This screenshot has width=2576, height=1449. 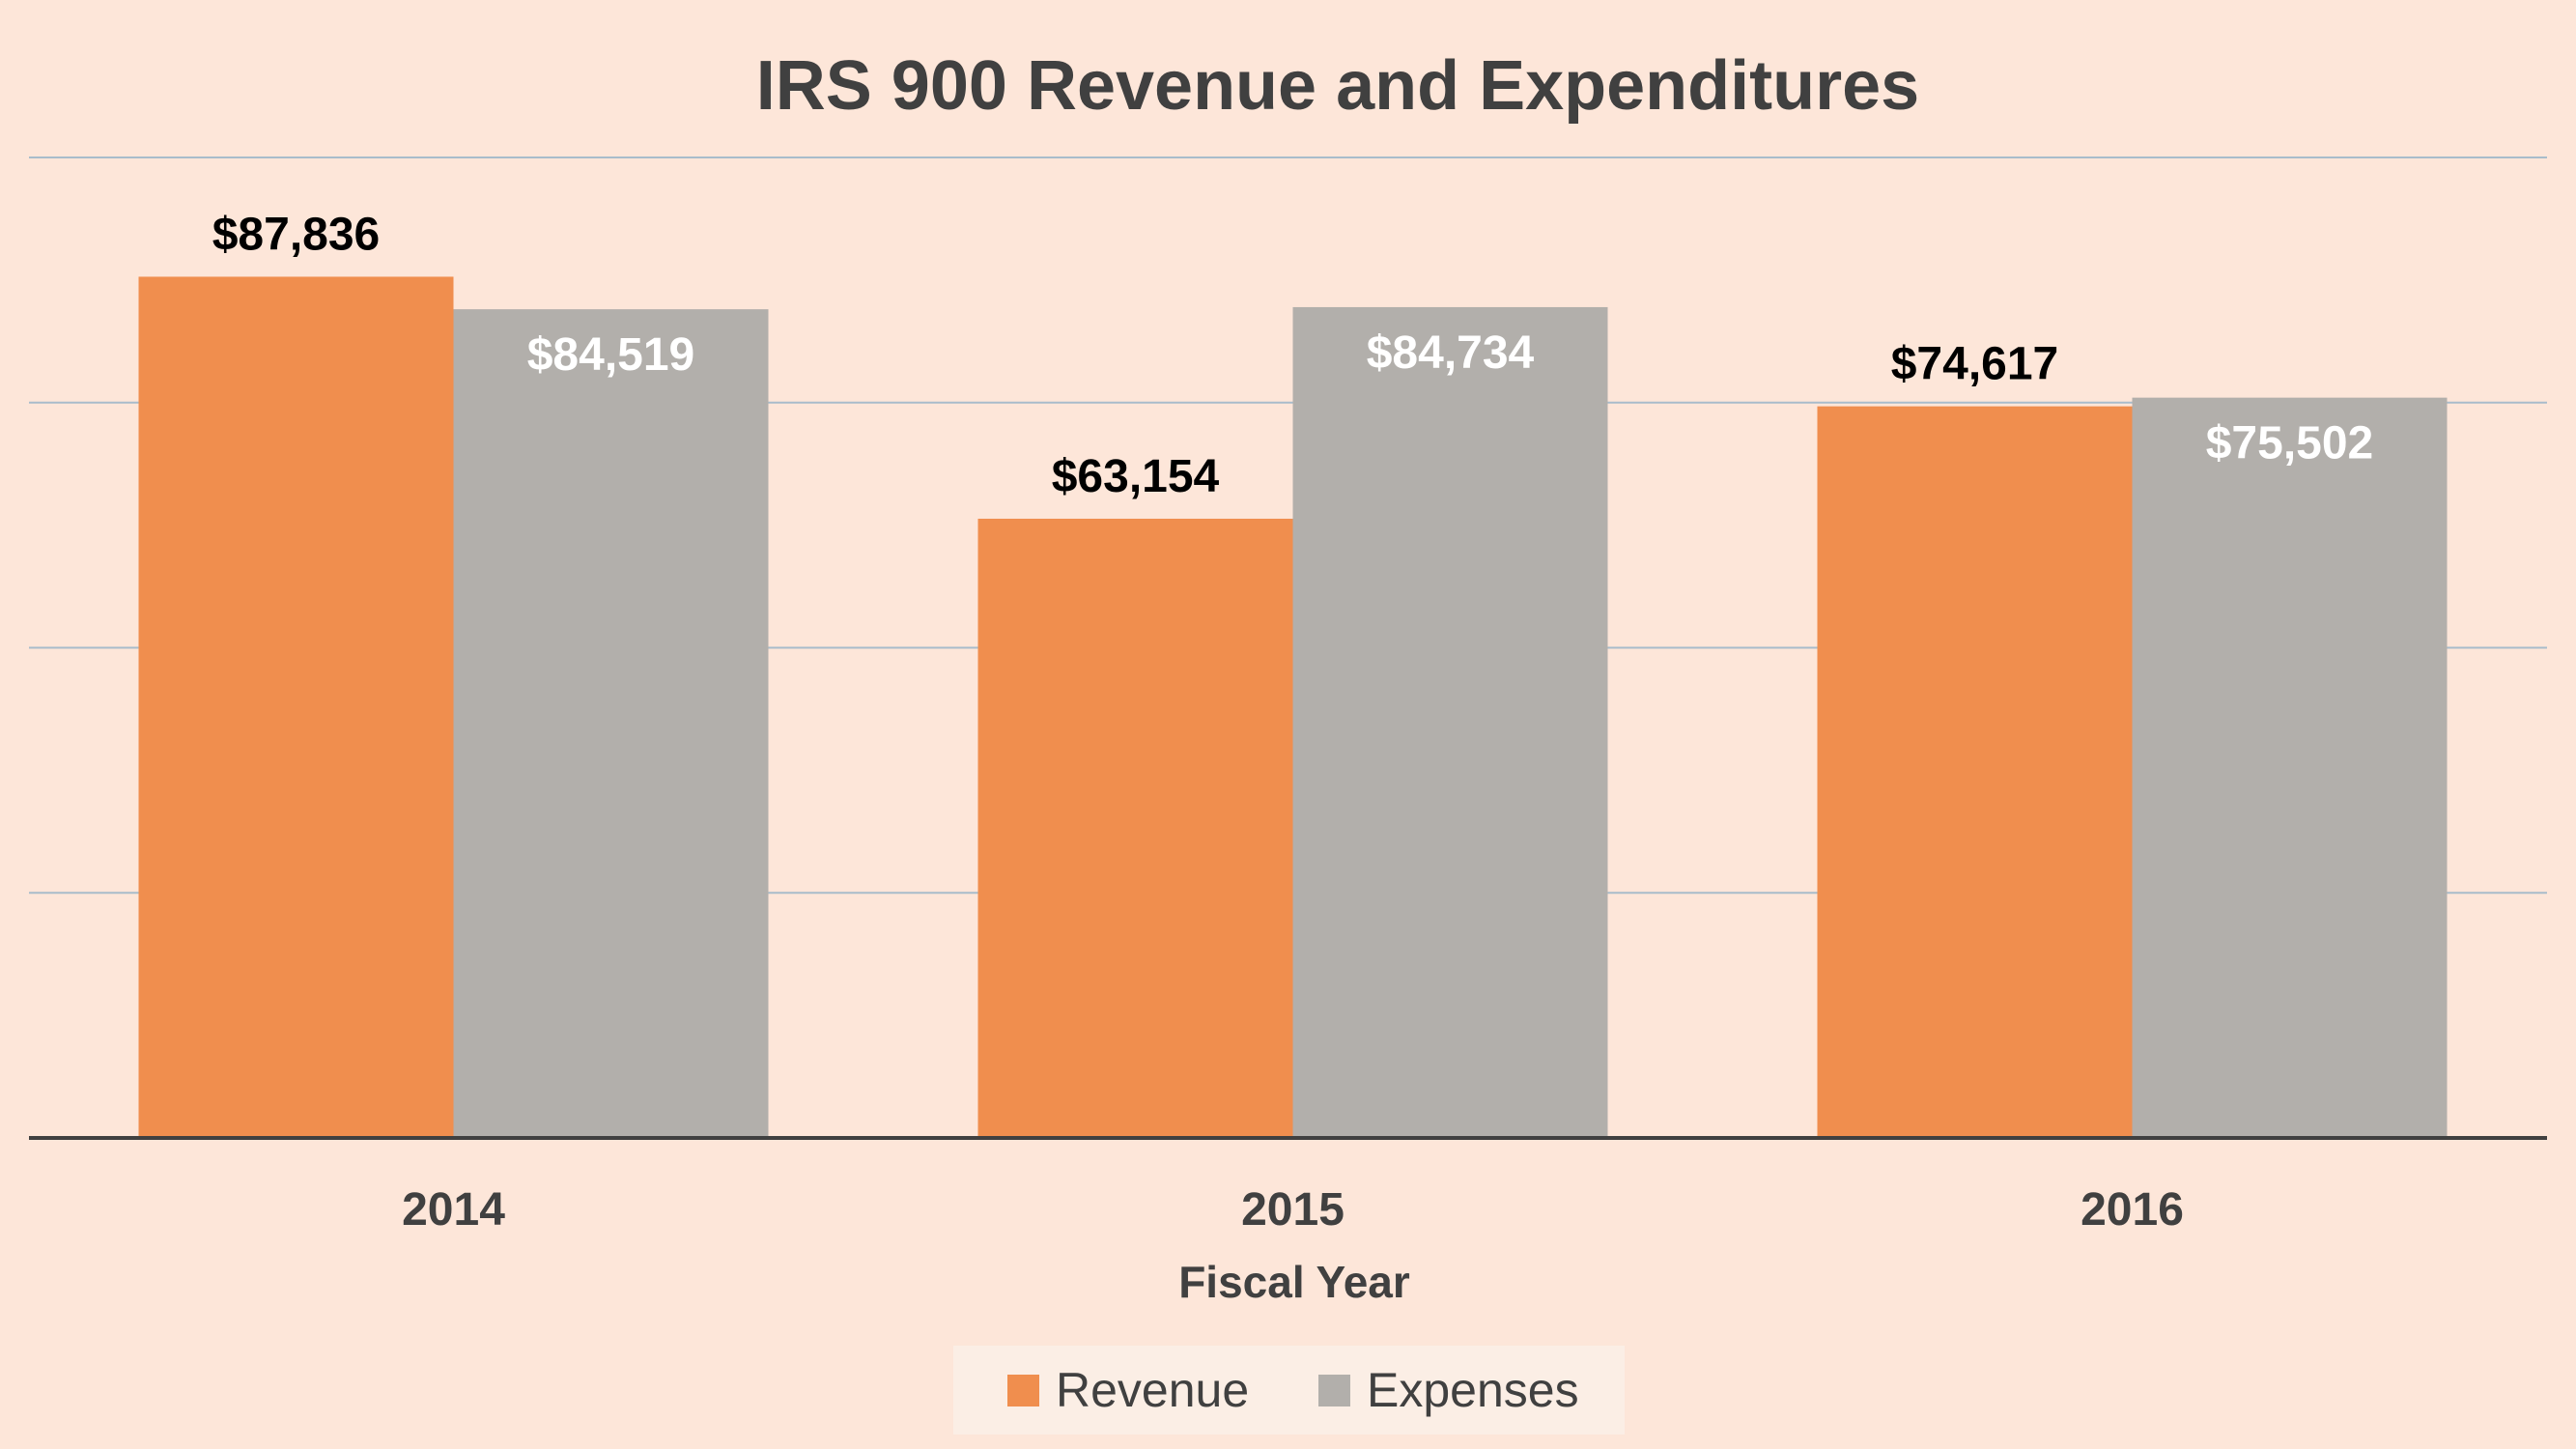 What do you see at coordinates (1334, 1390) in the screenshot?
I see `legend-swatch-expenses` at bounding box center [1334, 1390].